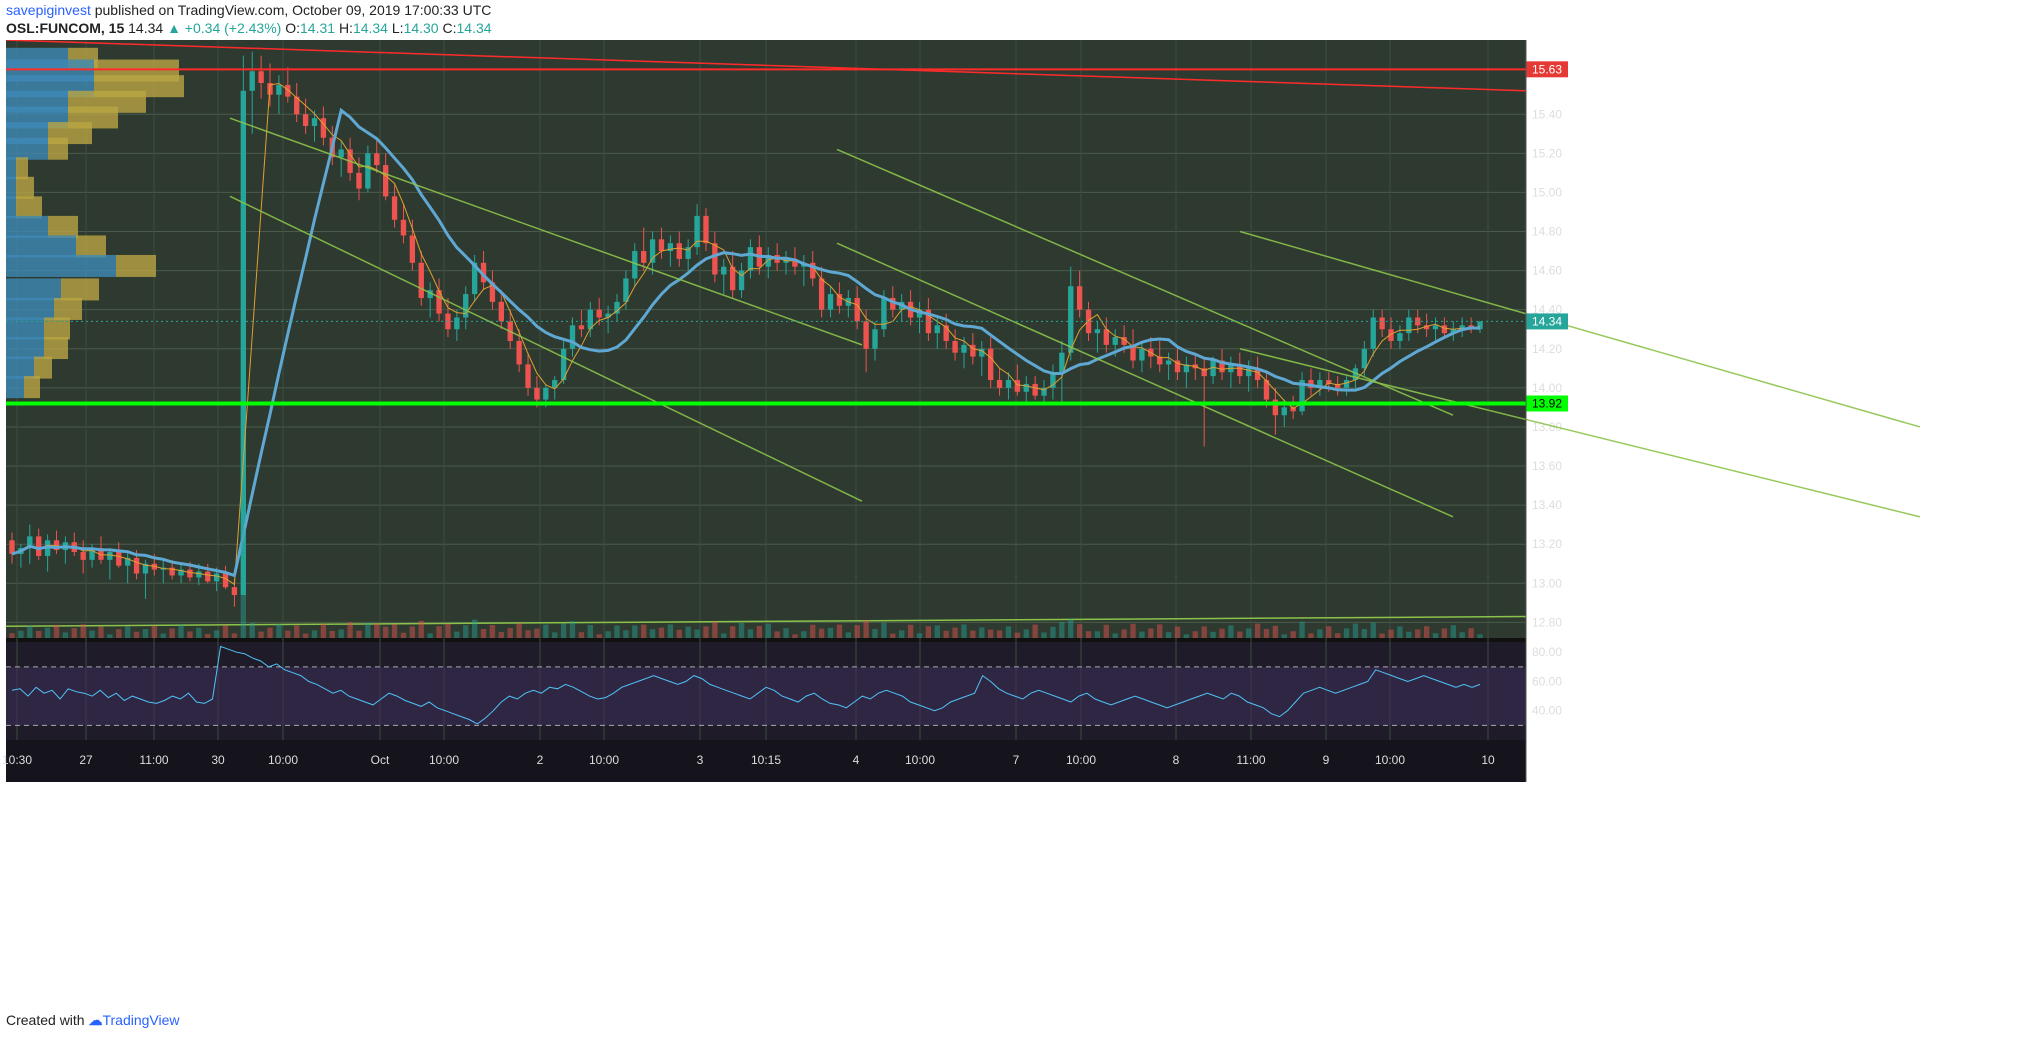 The height and width of the screenshot is (1038, 2041). Describe the element at coordinates (1547, 711) in the screenshot. I see `rsi-tick-label: 40.00` at that location.